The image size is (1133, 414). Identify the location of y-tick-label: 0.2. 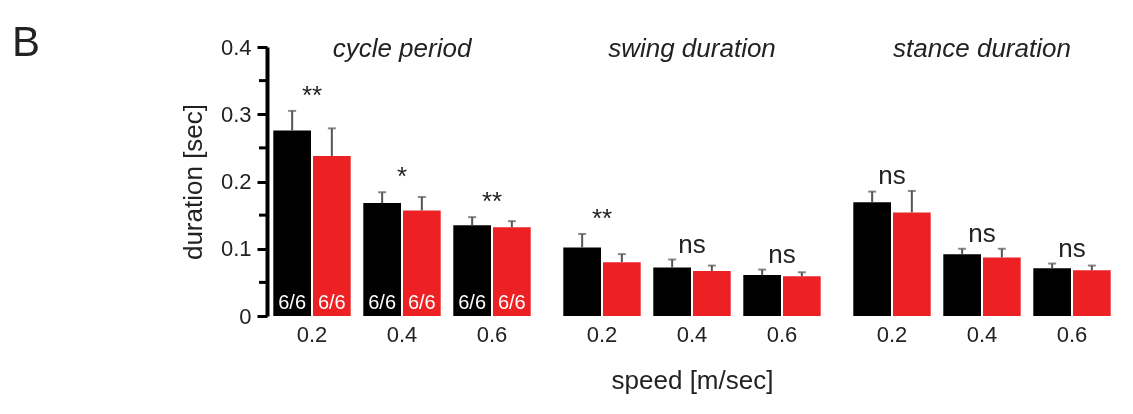
(236, 181).